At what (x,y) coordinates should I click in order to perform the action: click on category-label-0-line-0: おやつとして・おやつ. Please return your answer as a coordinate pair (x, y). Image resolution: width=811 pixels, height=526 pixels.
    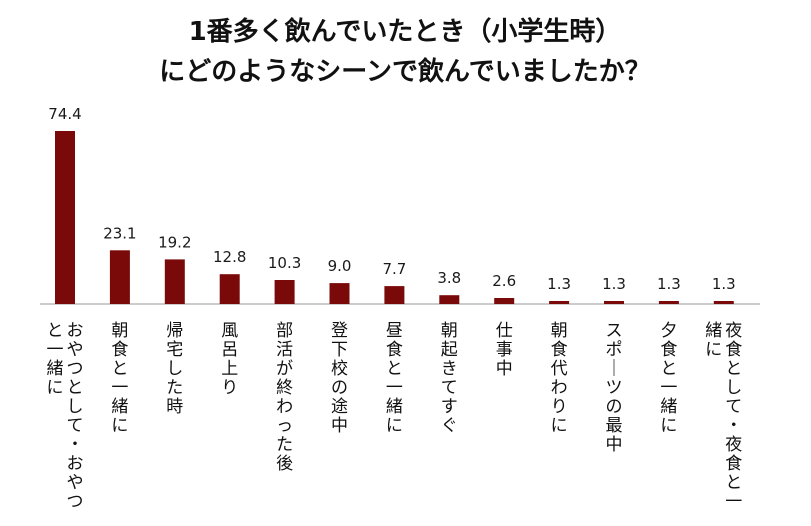
    Looking at the image, I should click on (75, 416).